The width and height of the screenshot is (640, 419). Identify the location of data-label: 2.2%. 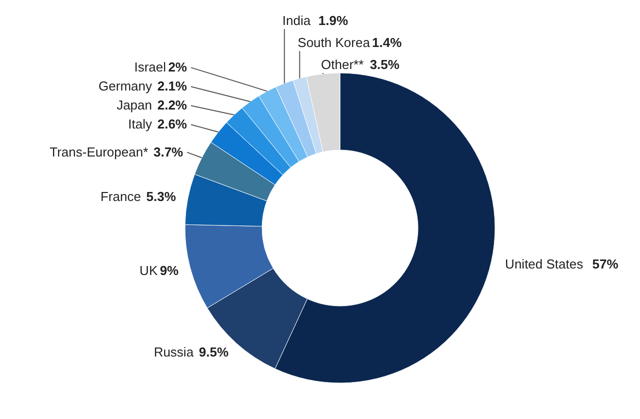
(172, 105).